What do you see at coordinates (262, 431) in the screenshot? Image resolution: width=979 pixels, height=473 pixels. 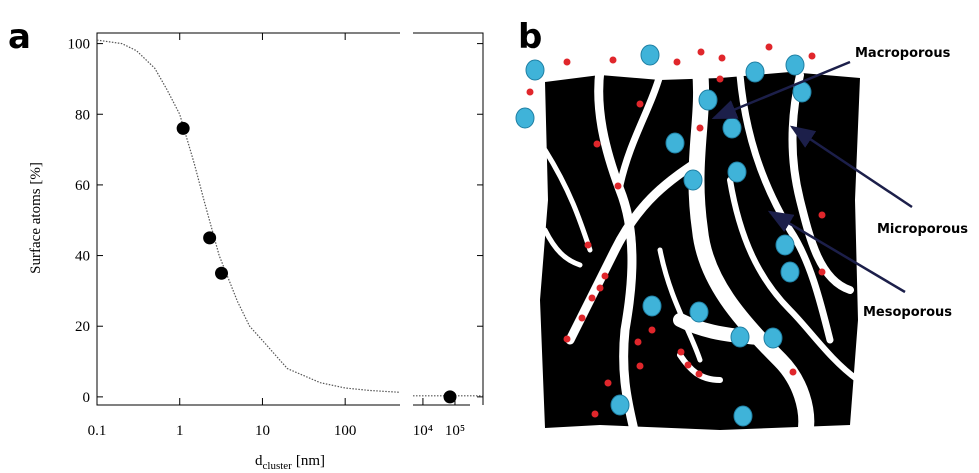 I see `x-tick-label: 10` at bounding box center [262, 431].